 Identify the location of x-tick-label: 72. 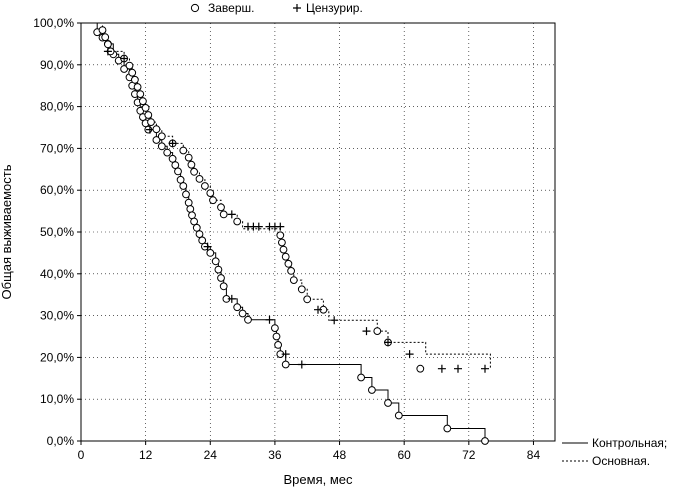
(469, 455).